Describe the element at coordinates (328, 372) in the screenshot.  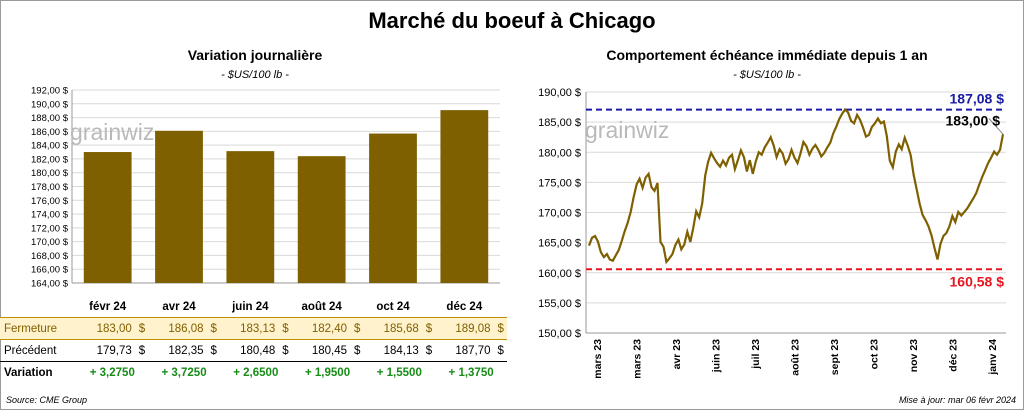
I see `variation-cell: + 1,9500` at that location.